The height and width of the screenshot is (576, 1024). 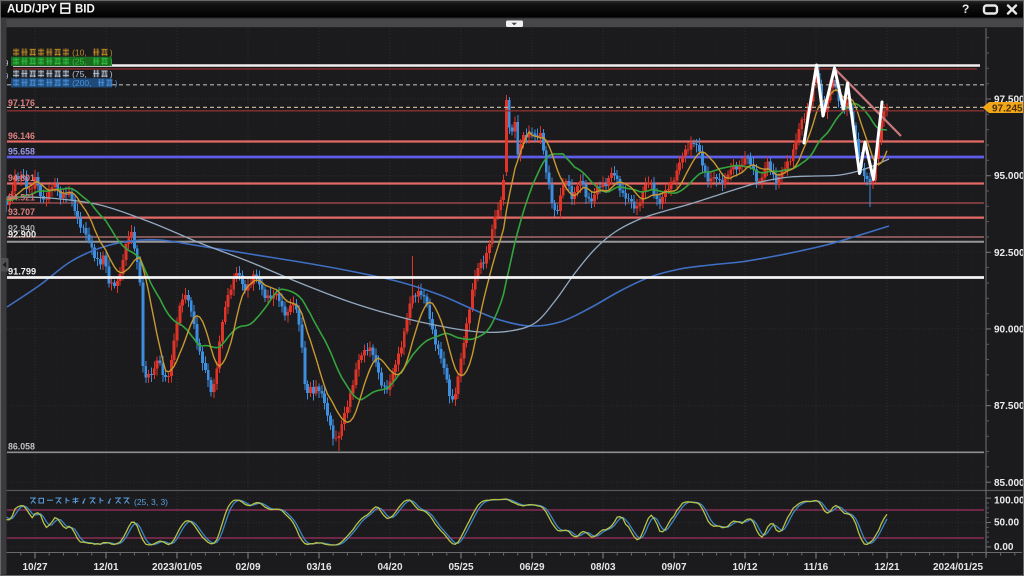 I want to click on svg-text: 95.000, so click(x=1009, y=176).